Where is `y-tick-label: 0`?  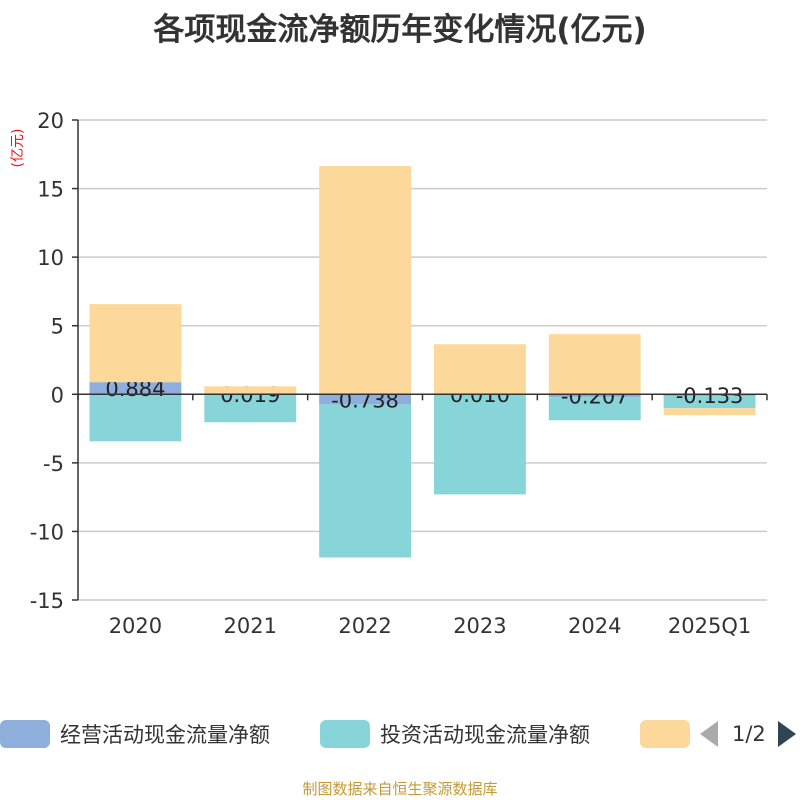
y-tick-label: 0 is located at coordinates (57, 395).